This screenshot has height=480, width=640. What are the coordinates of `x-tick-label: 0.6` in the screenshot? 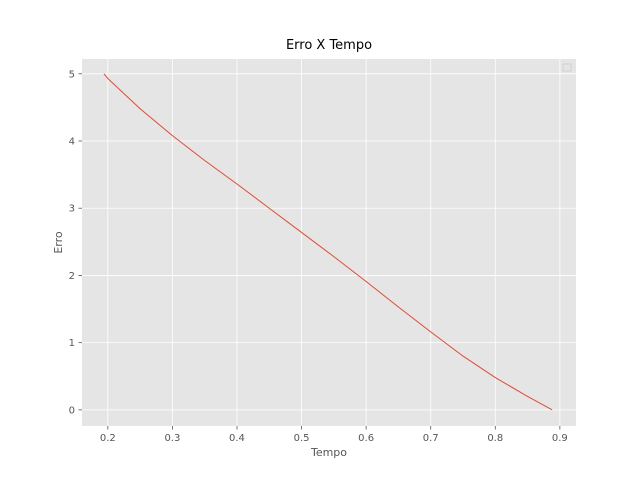 It's located at (366, 438).